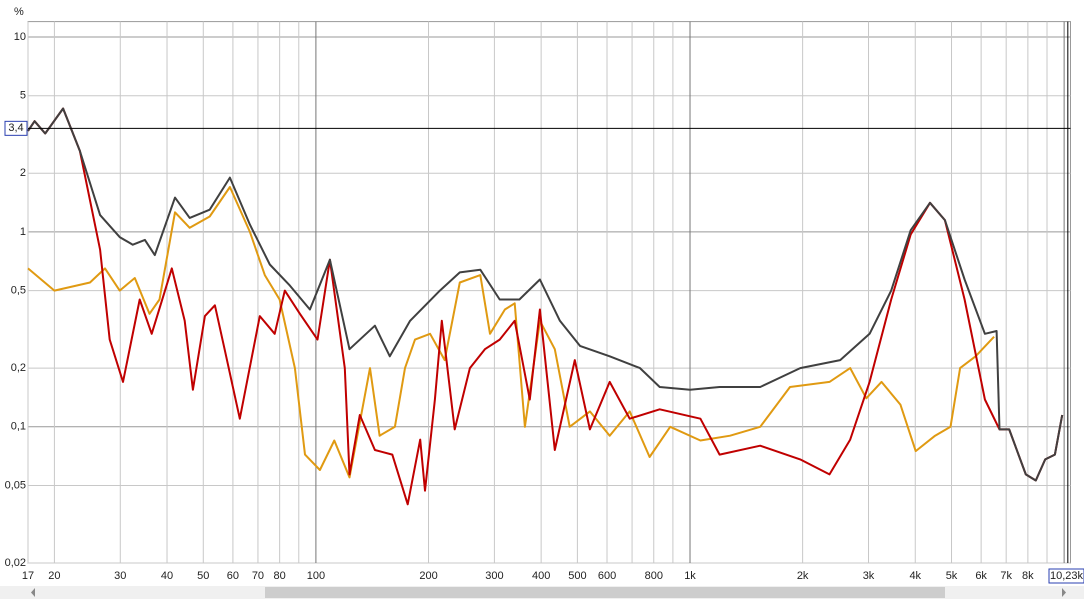 The height and width of the screenshot is (599, 1084). Describe the element at coordinates (1028, 576) in the screenshot. I see `x-tick-label: 8k` at that location.